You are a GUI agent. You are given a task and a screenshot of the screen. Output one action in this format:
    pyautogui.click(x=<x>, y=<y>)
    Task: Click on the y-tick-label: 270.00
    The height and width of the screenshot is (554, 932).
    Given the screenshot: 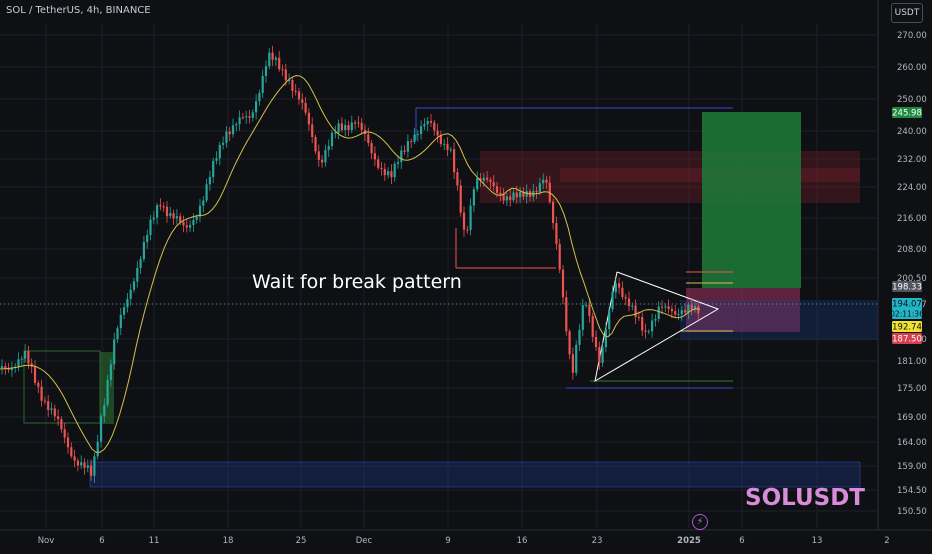 What is the action you would take?
    pyautogui.click(x=912, y=36)
    